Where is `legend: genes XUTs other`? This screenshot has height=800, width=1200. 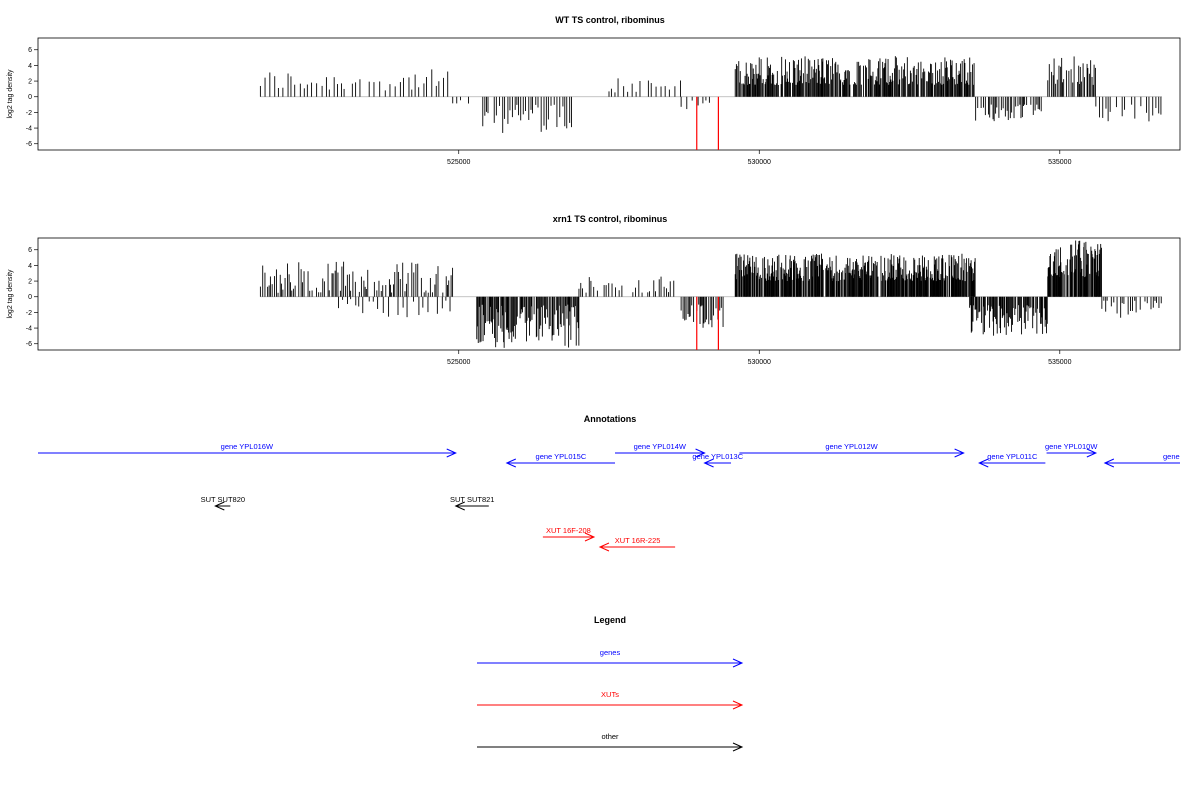
legend: genes XUTs other is located at coordinates (610, 700).